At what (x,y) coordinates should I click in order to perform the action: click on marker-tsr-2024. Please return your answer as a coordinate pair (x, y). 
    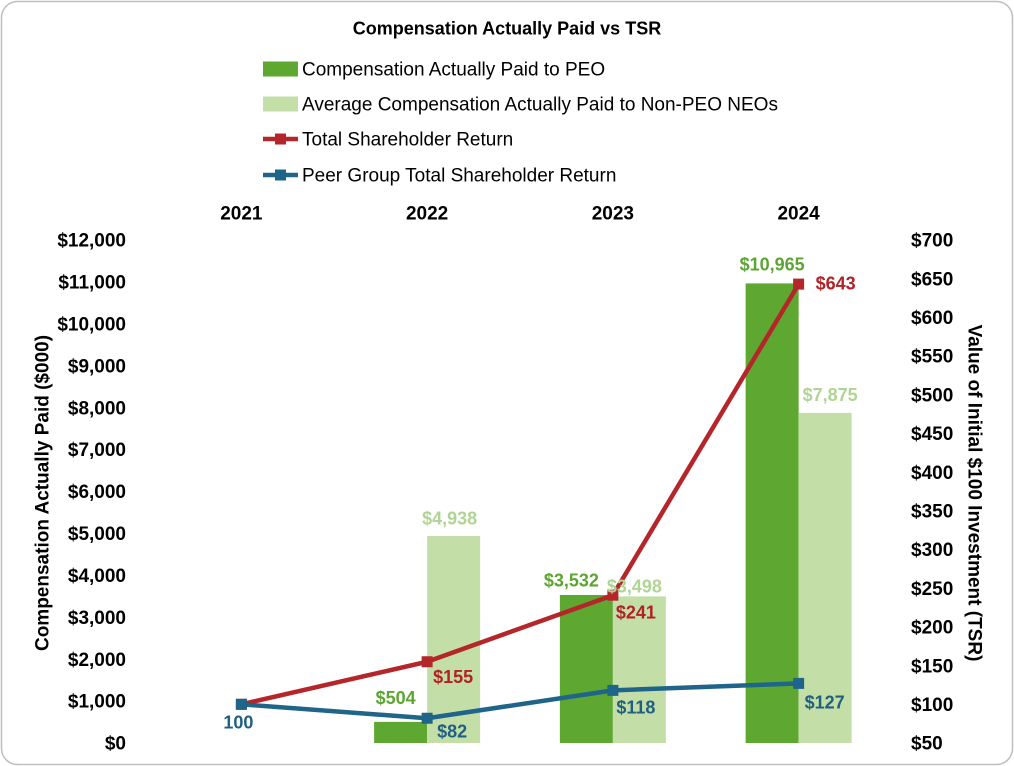
    Looking at the image, I should click on (799, 284).